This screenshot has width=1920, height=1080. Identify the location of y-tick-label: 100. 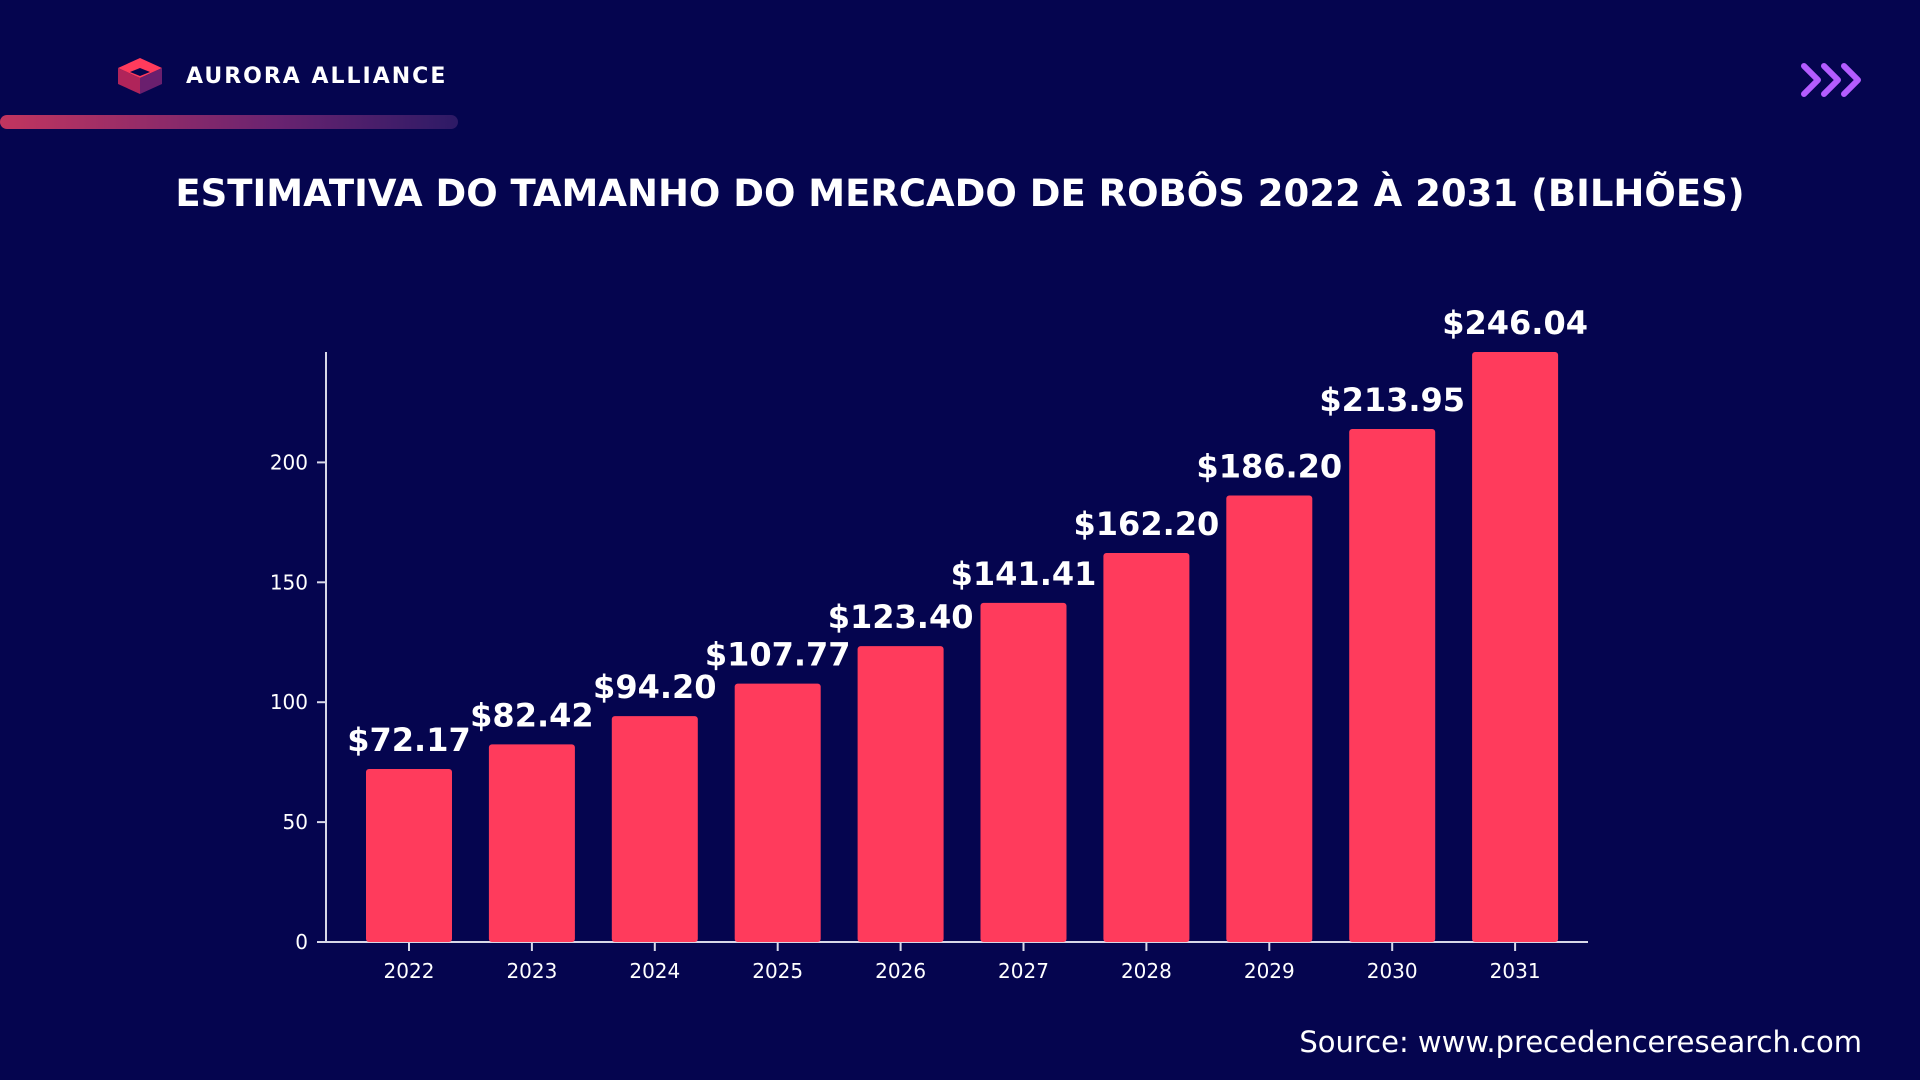
(289, 702).